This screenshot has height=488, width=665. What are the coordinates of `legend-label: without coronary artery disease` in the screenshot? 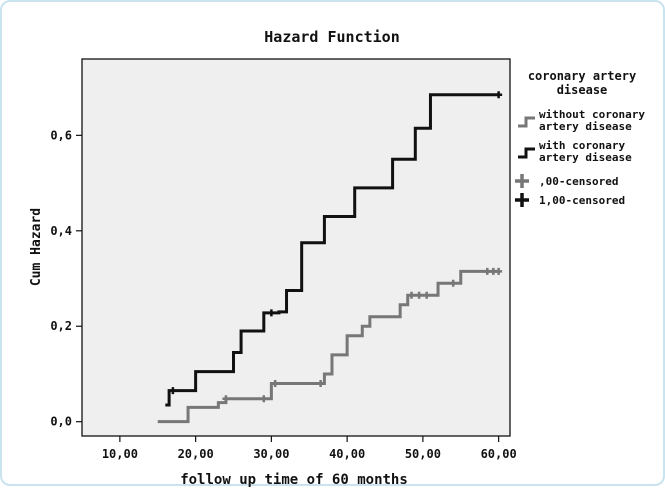 It's located at (592, 120).